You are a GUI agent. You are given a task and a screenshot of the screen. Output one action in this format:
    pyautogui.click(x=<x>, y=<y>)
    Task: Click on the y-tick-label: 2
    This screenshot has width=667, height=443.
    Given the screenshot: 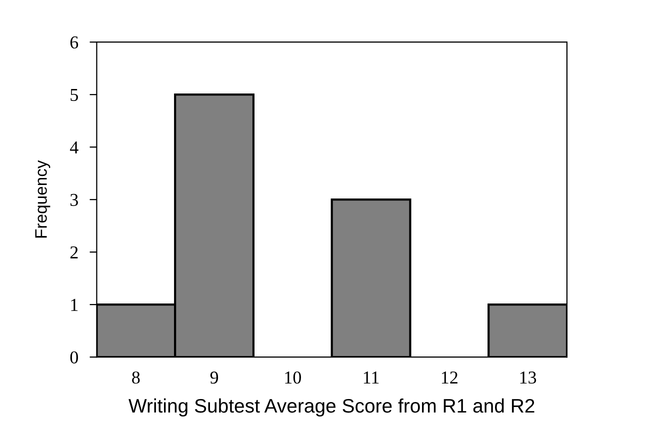 What is the action you would take?
    pyautogui.click(x=74, y=252)
    